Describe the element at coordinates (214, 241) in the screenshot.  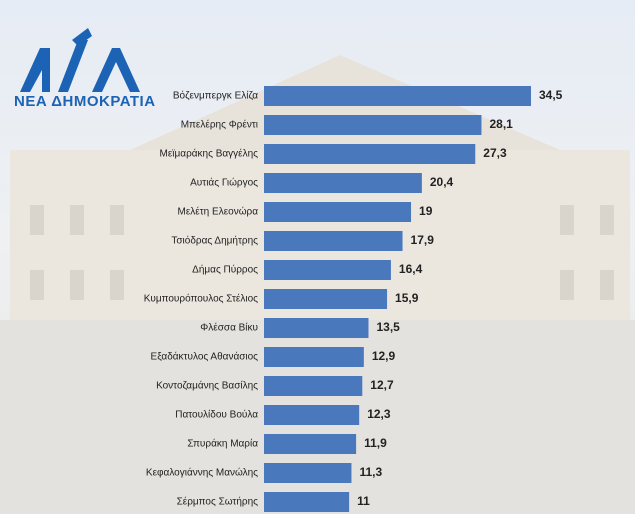
I see `category-label: Τσιόδρας Δημήτρης` at that location.